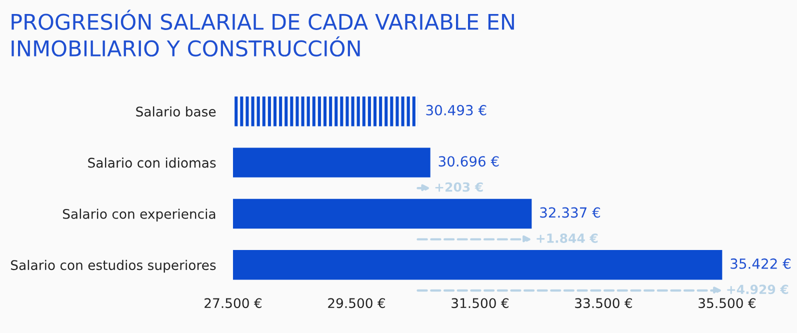 This screenshot has width=797, height=333. Describe the element at coordinates (263, 33) in the screenshot. I see `chart-title: PROGRESIÓN SALARIAL DE CADA VARIABLE EN INMOBILIARIO Y CONSTRUCCIÓN` at that location.